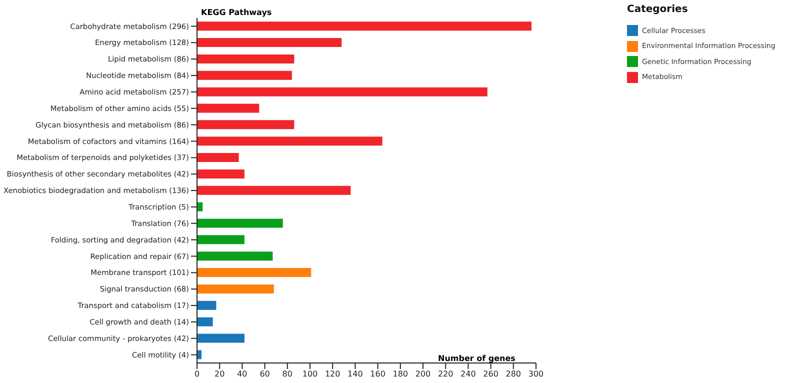 The height and width of the screenshot is (383, 789). I want to click on x-tick-label: 280, so click(514, 374).